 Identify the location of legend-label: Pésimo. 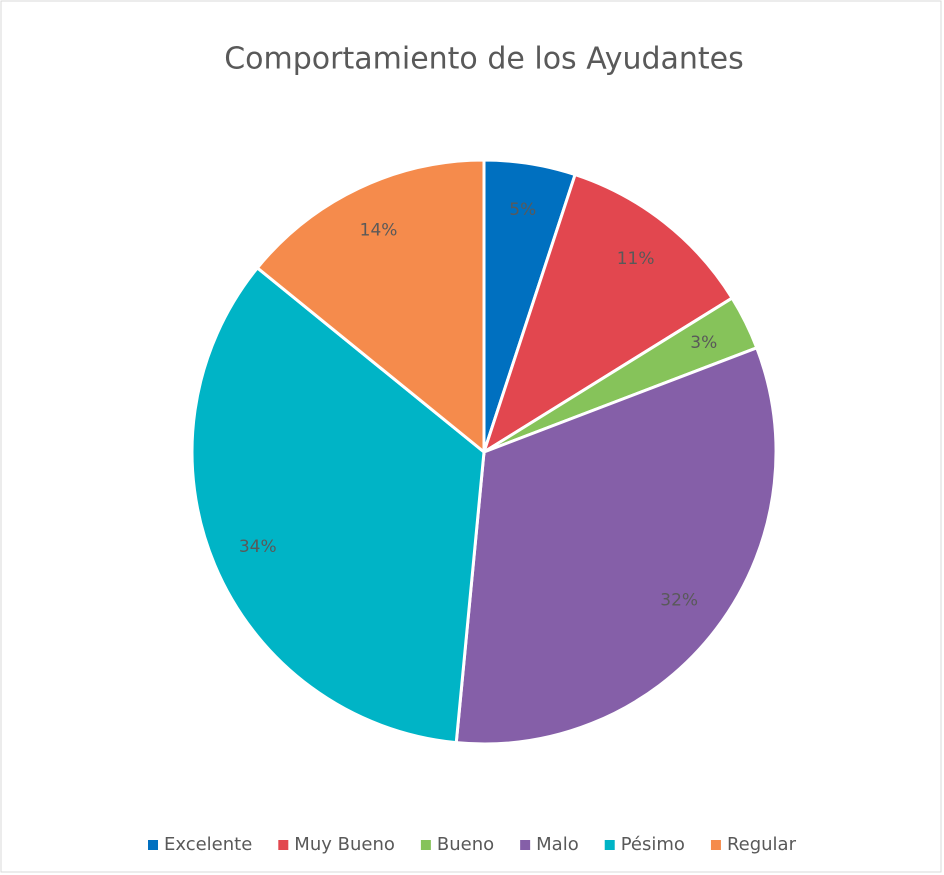
(653, 844).